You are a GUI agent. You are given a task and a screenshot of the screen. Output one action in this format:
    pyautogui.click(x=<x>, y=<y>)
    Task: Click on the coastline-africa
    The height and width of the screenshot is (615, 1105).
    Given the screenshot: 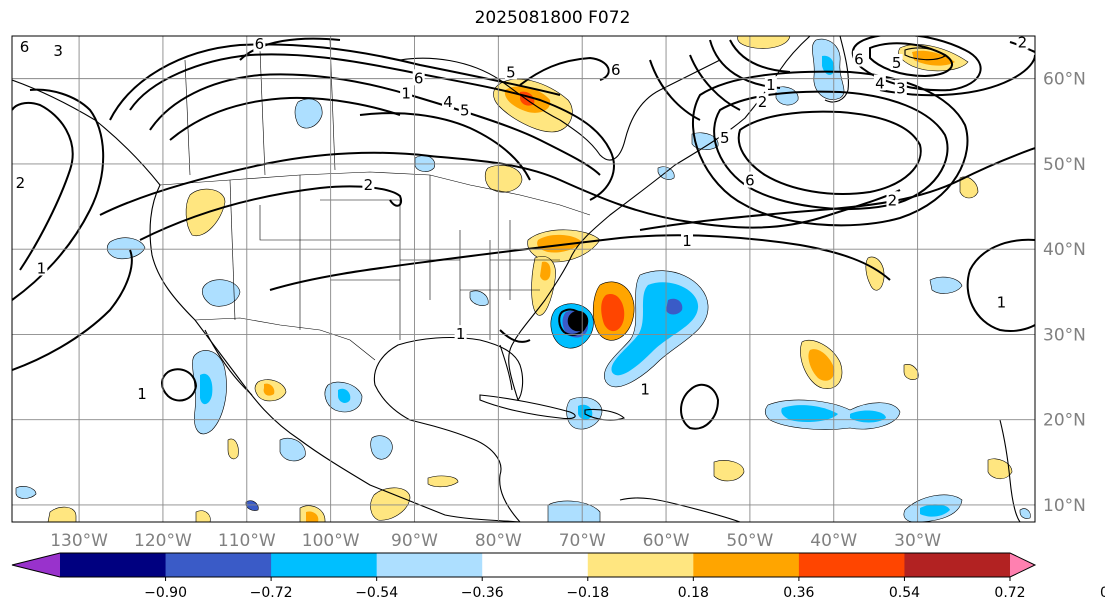 What is the action you would take?
    pyautogui.click(x=1010, y=470)
    